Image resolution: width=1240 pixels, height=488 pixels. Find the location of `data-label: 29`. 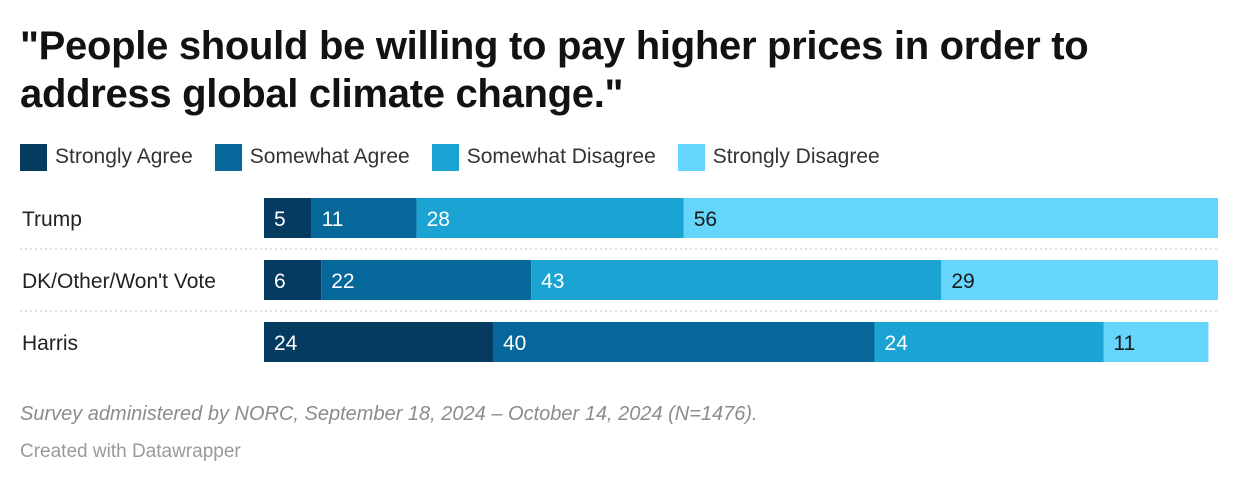

data-label: 29 is located at coordinates (962, 281).